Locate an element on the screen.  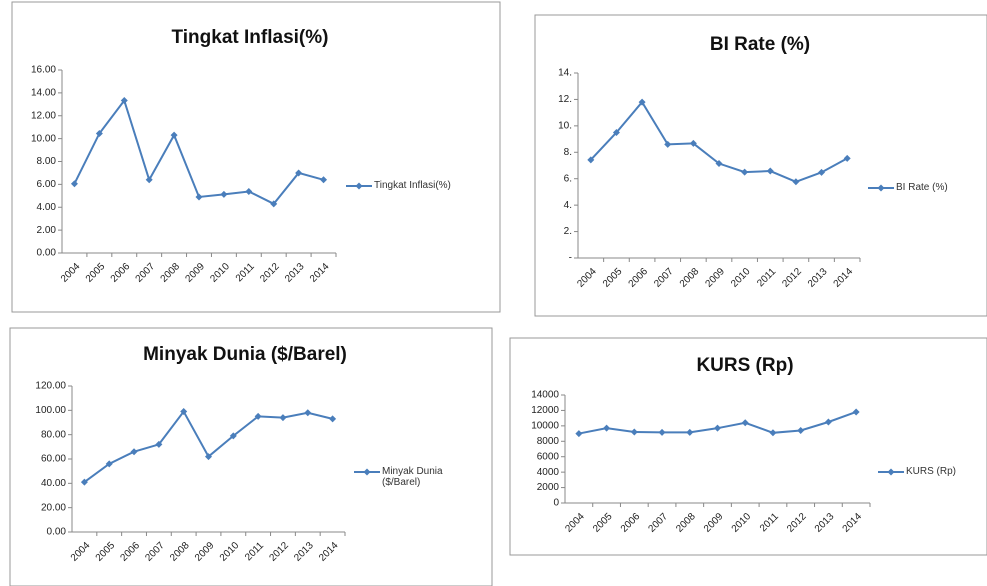
y-tick-label: 12.00 is located at coordinates (43, 115).